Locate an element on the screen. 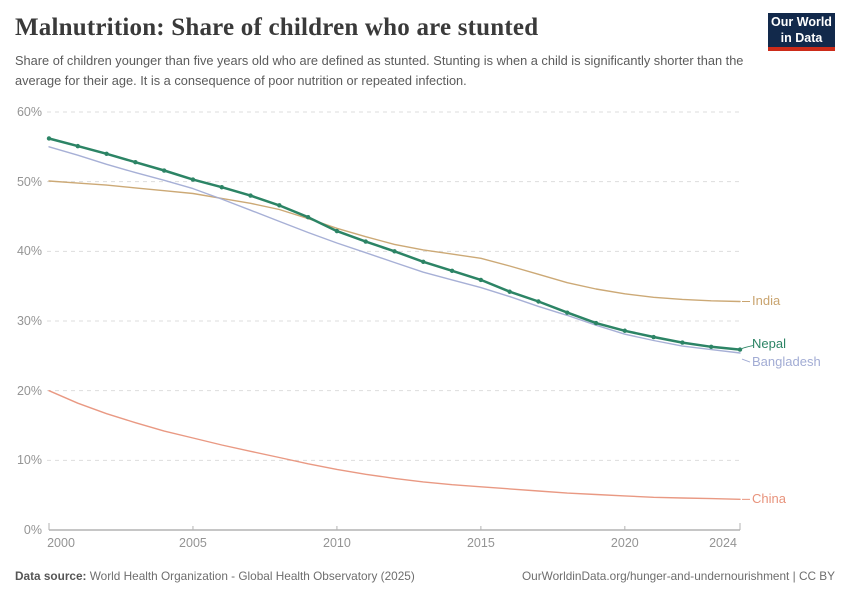  data-source-label: Data source: is located at coordinates (51, 576).